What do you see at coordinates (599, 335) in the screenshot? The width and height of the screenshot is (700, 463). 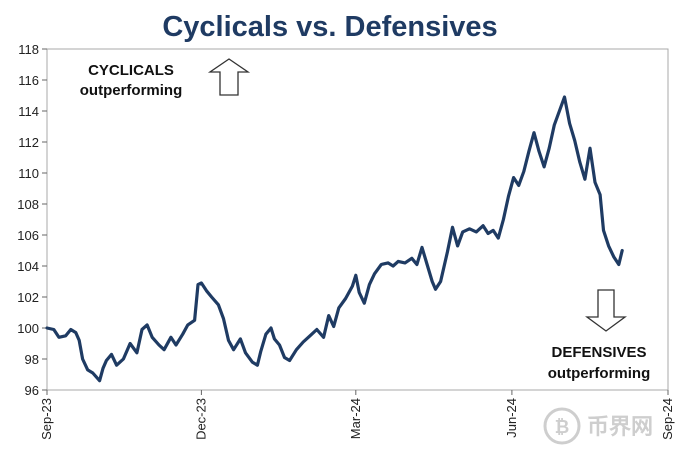 I see `annotation-defensives: DEFENSIVES outperforming` at bounding box center [599, 335].